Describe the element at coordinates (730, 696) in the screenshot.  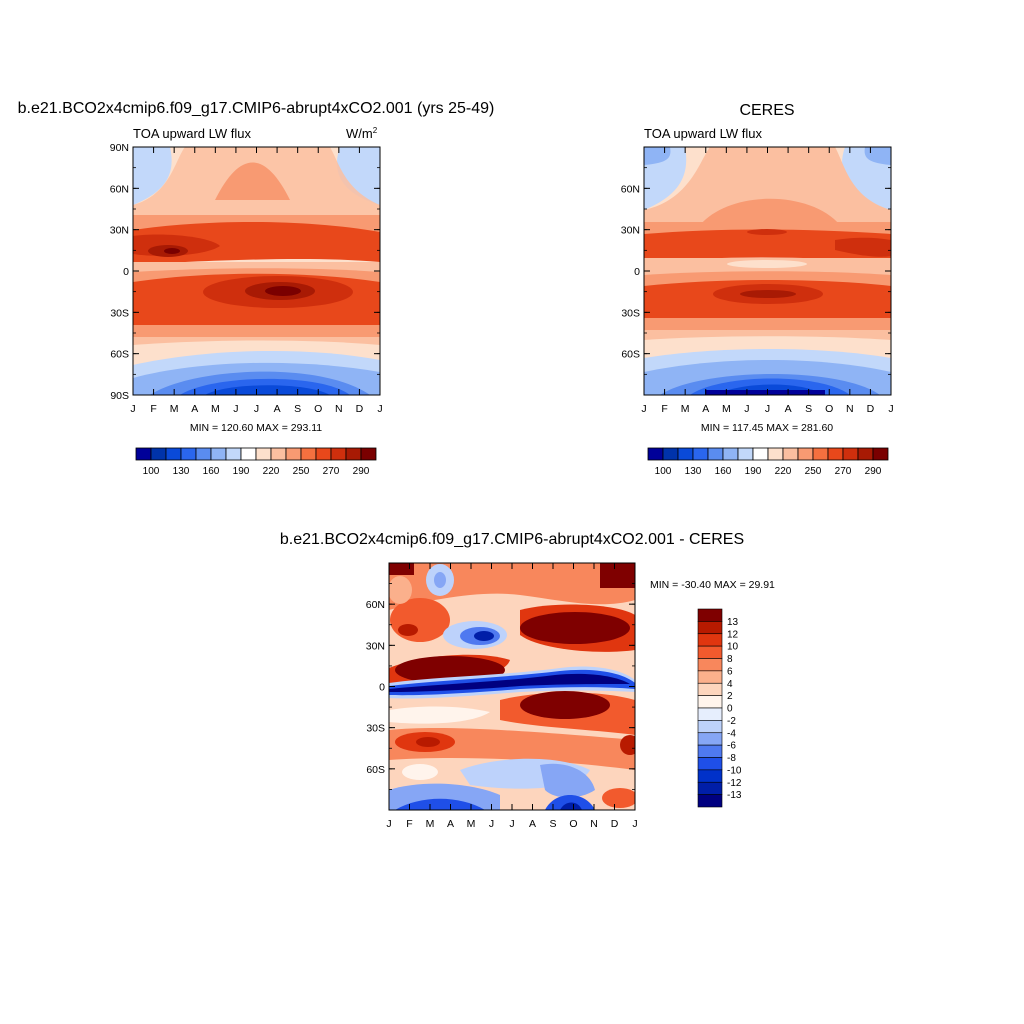
I see `colorbar-label: 2` at that location.